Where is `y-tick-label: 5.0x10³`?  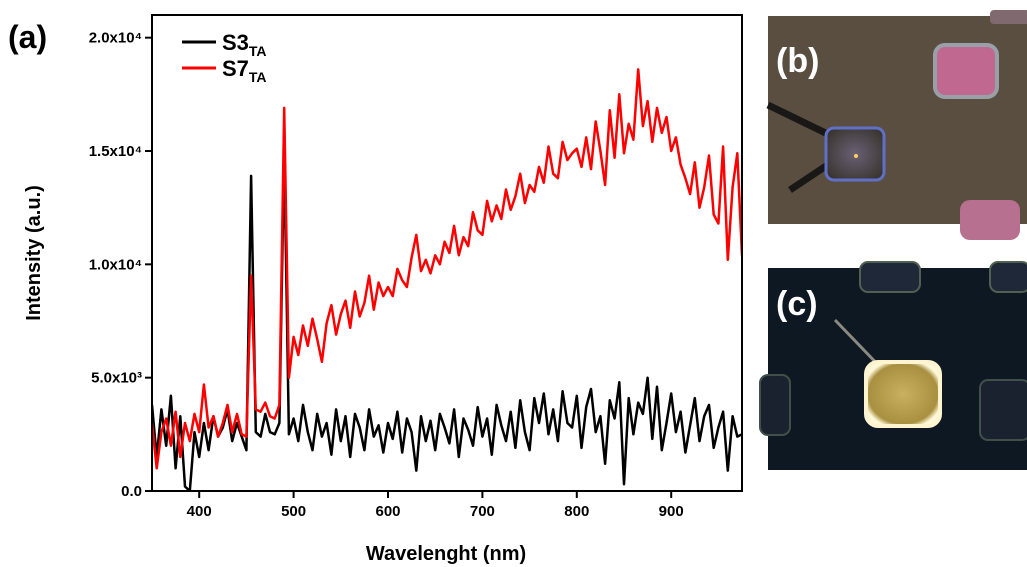 y-tick-label: 5.0x10³ is located at coordinates (116, 378).